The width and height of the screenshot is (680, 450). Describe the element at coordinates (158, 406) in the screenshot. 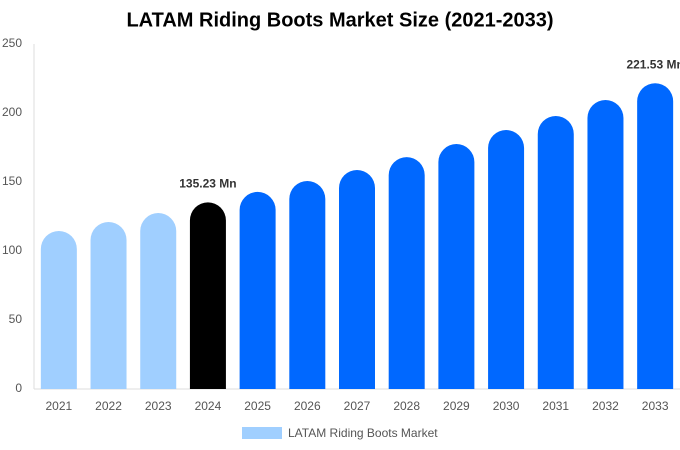

I see `x-tick-label: 2023` at that location.